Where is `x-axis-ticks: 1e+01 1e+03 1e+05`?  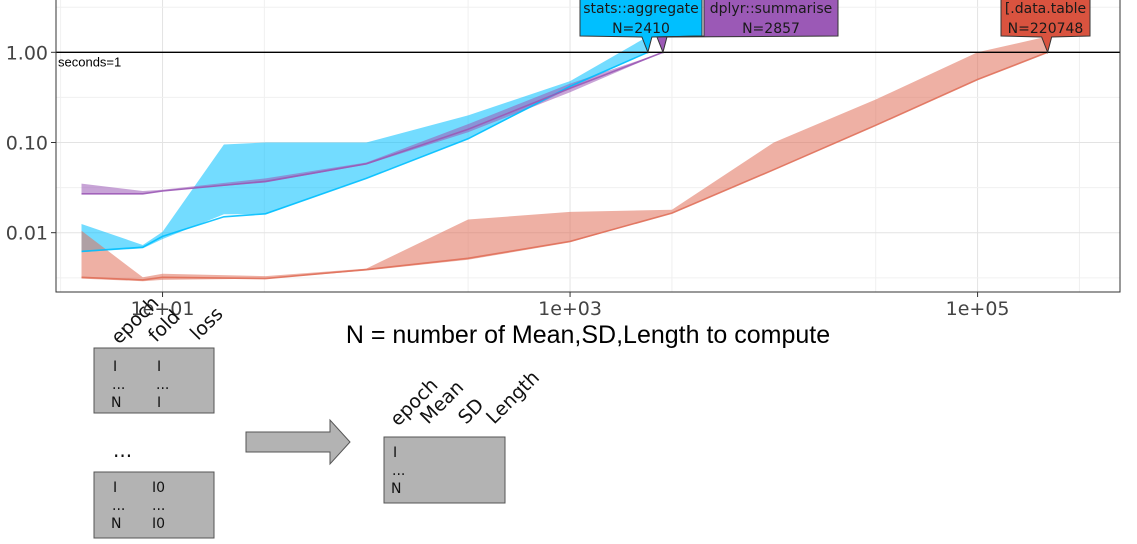 x-axis-ticks: 1e+01 1e+03 1e+05 is located at coordinates (570, 306).